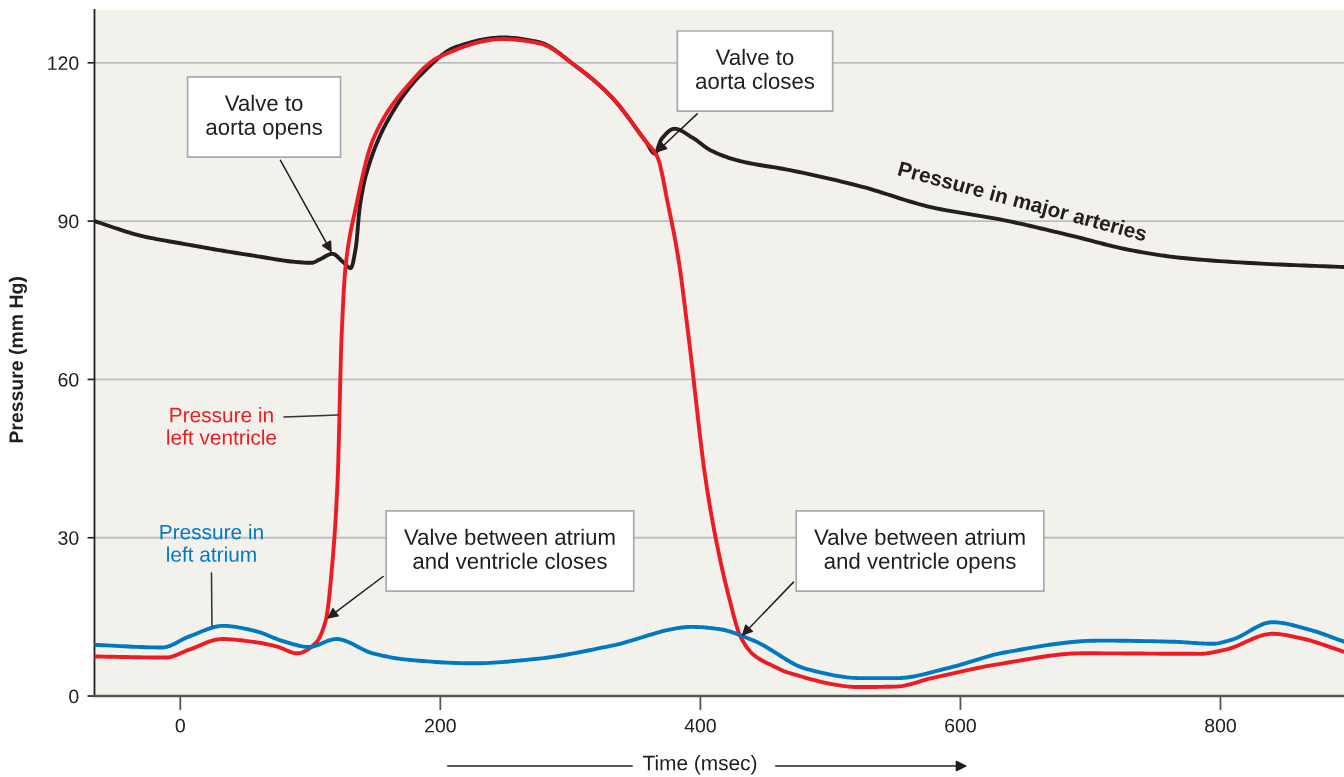 The height and width of the screenshot is (777, 1344). Describe the element at coordinates (919, 551) in the screenshot. I see `annotation: Valve between atrium and ventricle opens` at that location.